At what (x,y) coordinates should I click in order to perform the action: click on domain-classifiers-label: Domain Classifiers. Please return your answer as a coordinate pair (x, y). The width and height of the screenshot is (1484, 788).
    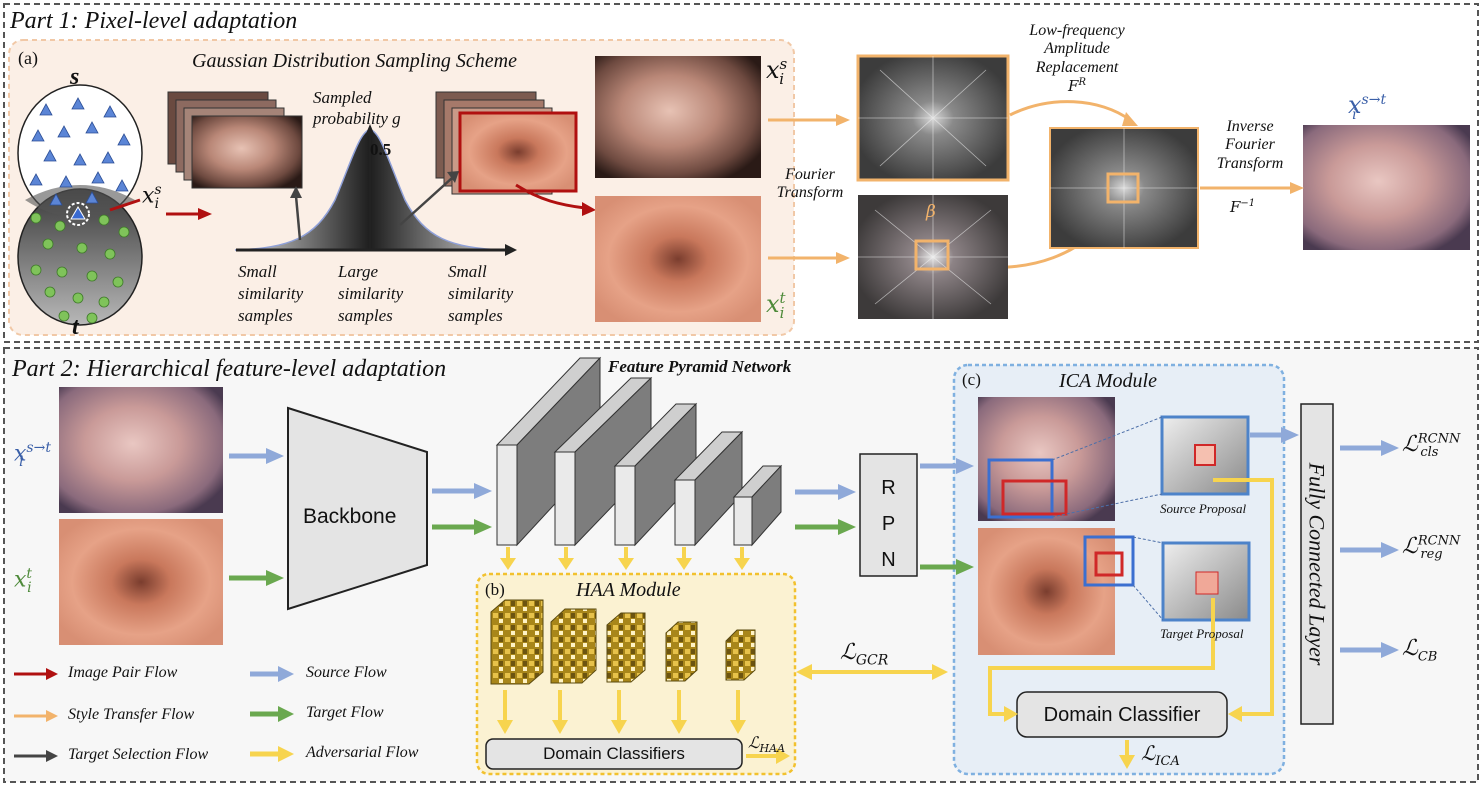
    Looking at the image, I should click on (614, 753).